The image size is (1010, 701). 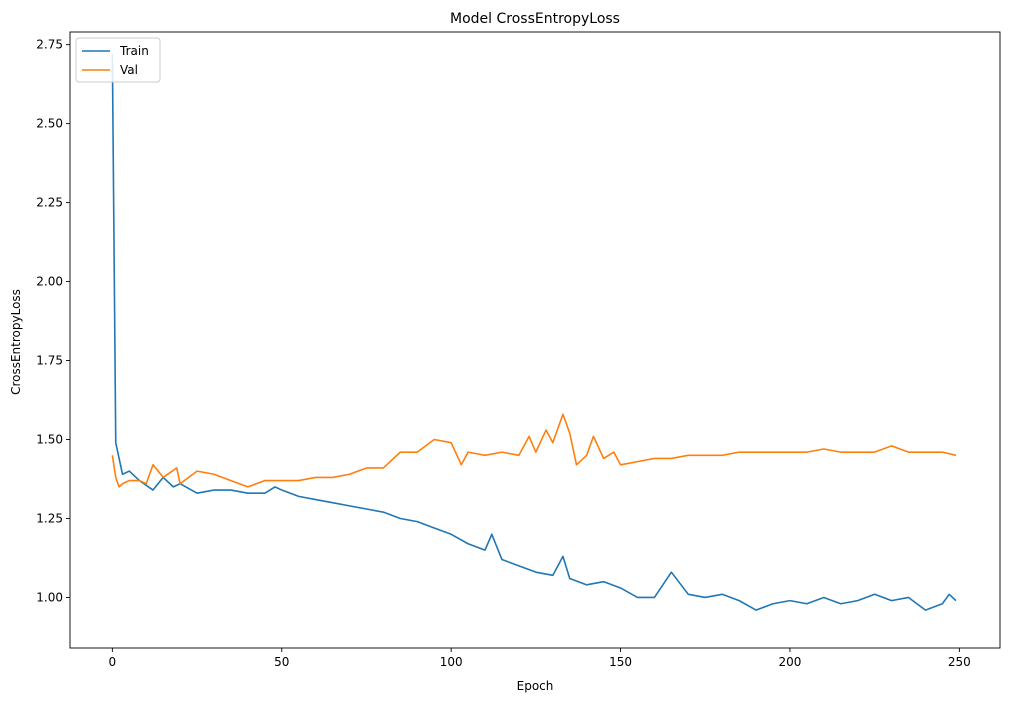 What do you see at coordinates (49, 282) in the screenshot?
I see `y-tick-label: 2.00` at bounding box center [49, 282].